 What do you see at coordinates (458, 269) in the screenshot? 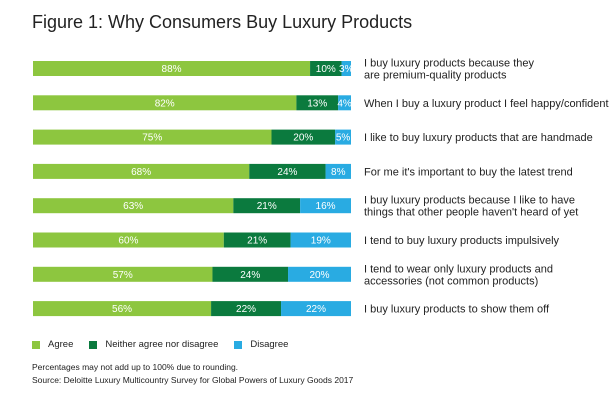
I see `category-label-wear-only-luxury-line-1: I tend to wear only luxury products and` at bounding box center [458, 269].